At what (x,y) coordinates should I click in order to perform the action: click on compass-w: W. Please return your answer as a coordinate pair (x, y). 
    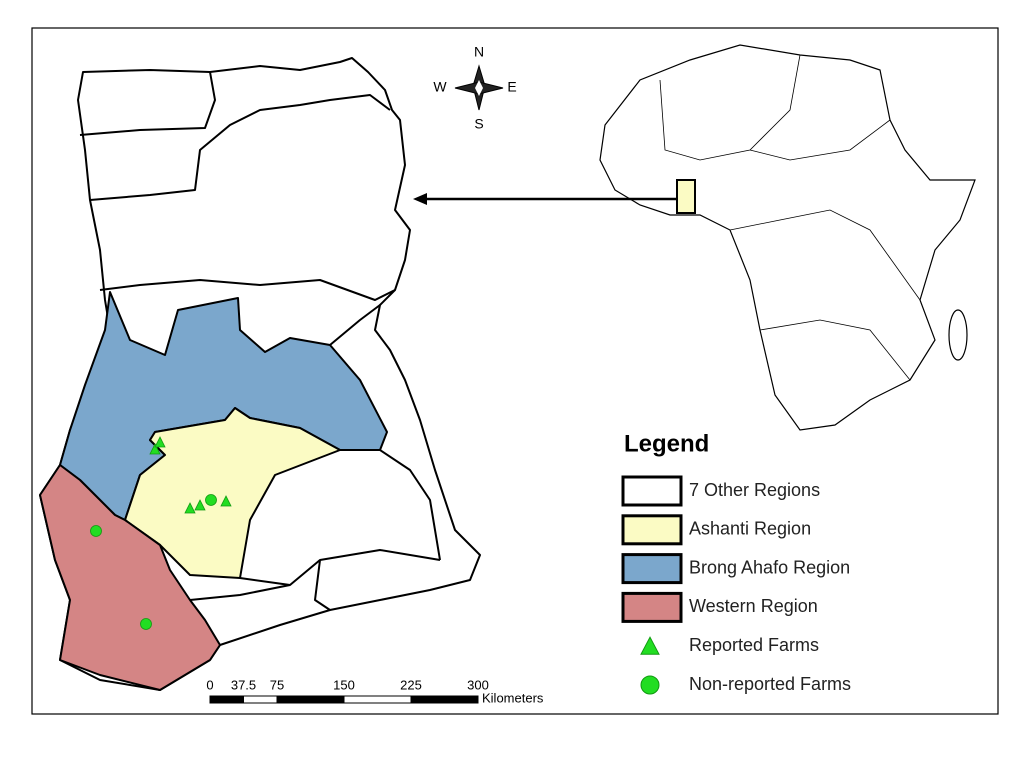
    Looking at the image, I should click on (440, 87).